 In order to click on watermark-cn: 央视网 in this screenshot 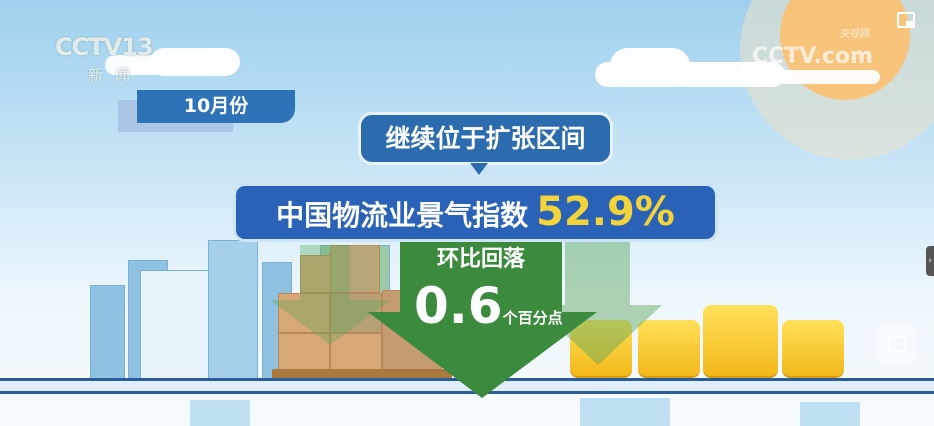, I will do `click(855, 34)`.